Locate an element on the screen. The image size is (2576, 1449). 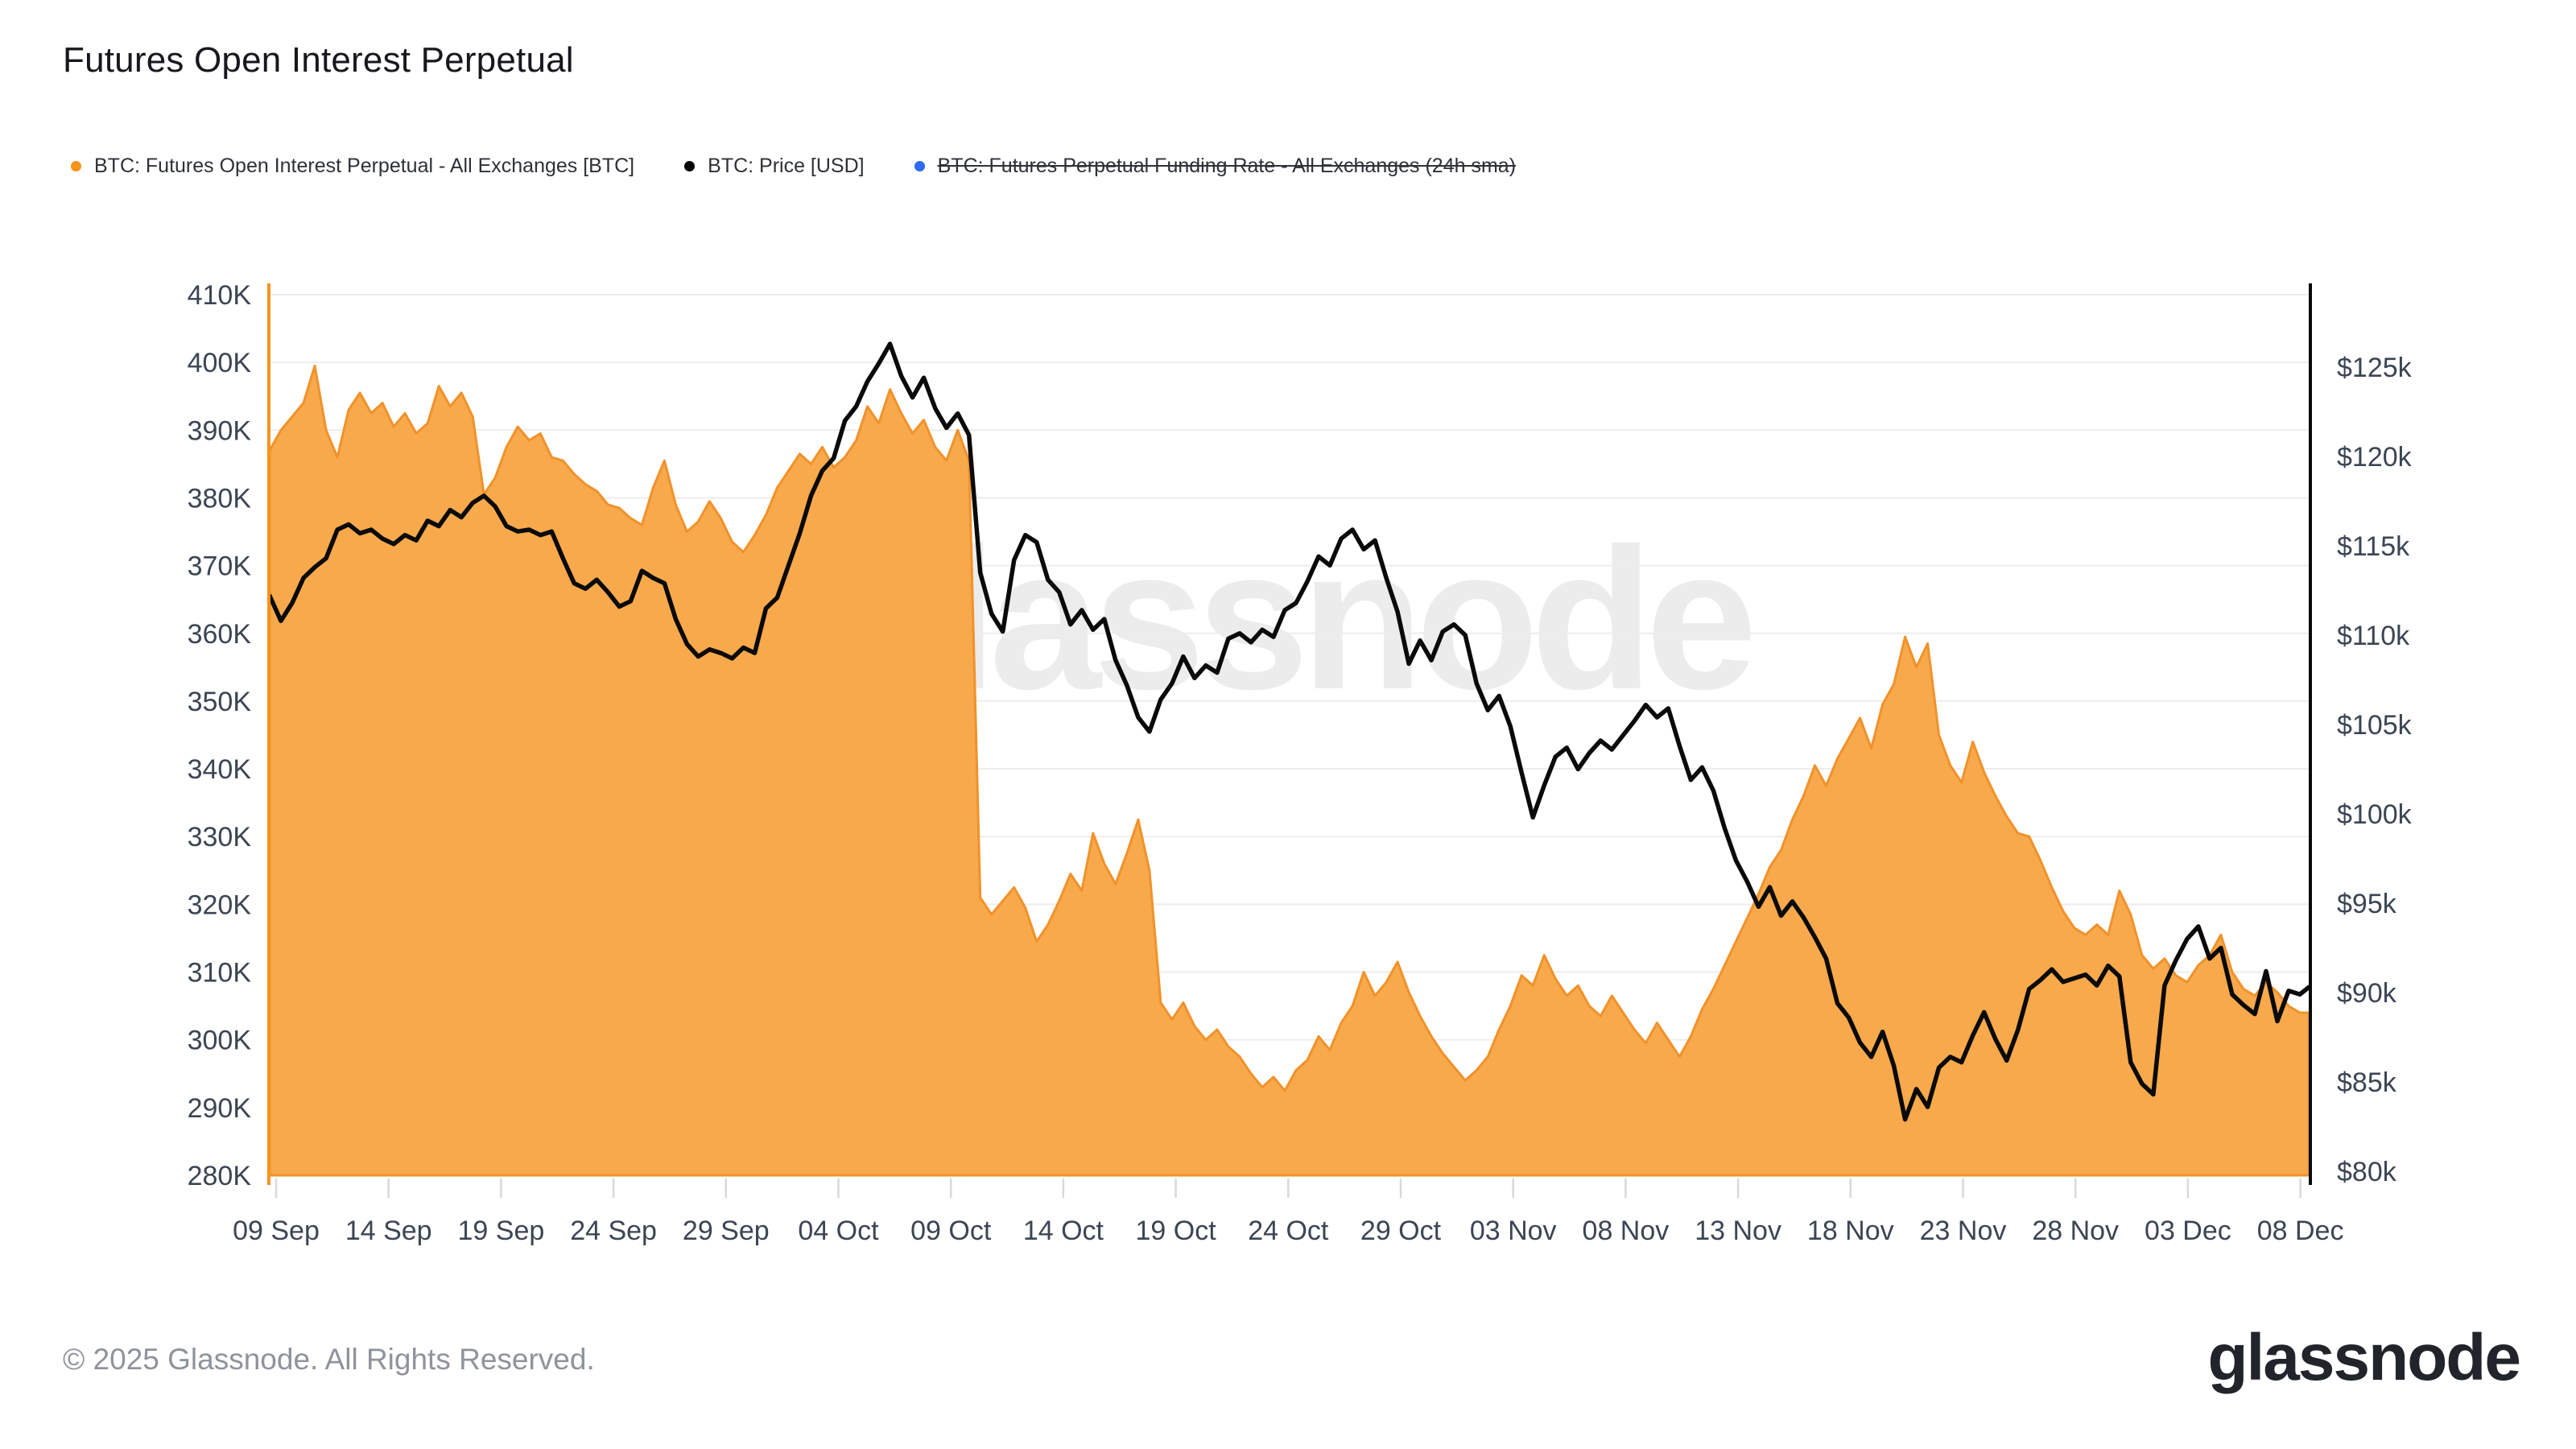
x-axis-ticks is located at coordinates (1288, 1188).